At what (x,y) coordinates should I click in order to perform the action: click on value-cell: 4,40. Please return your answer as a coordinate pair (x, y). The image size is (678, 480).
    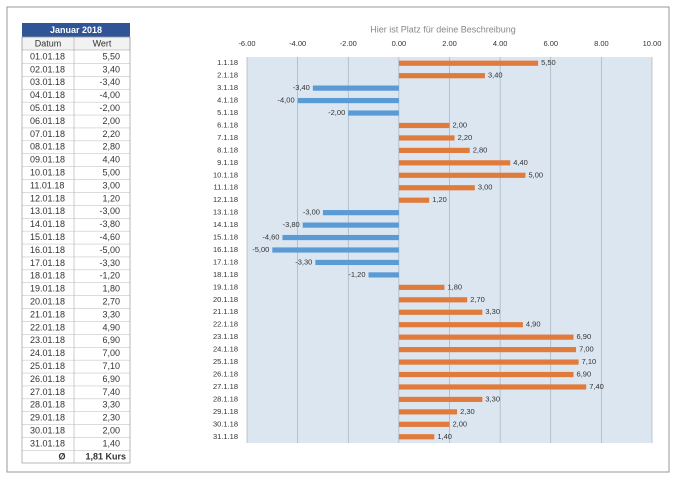
    Looking at the image, I should click on (111, 160).